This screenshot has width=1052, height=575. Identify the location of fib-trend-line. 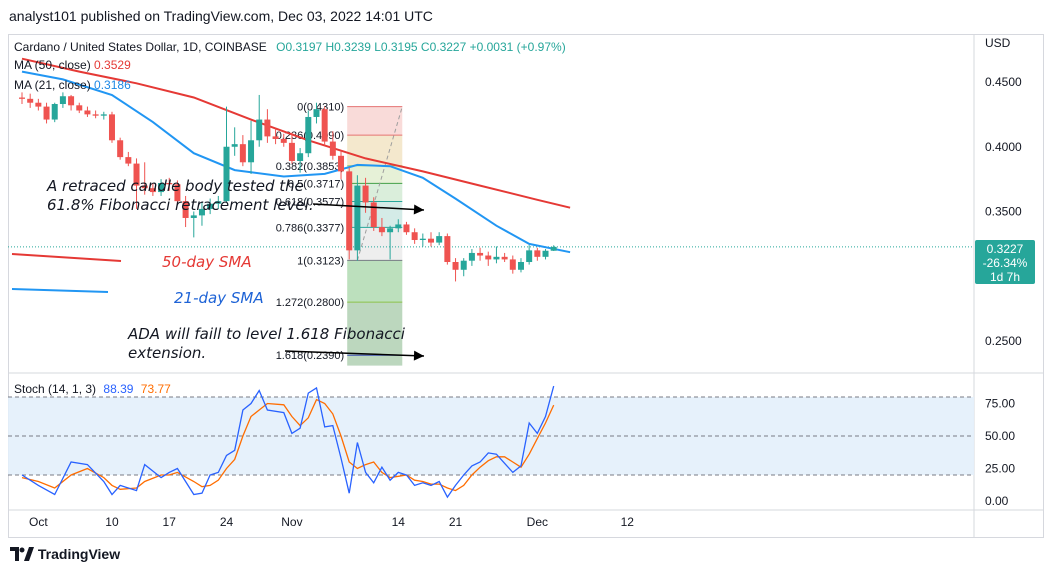
(379, 183).